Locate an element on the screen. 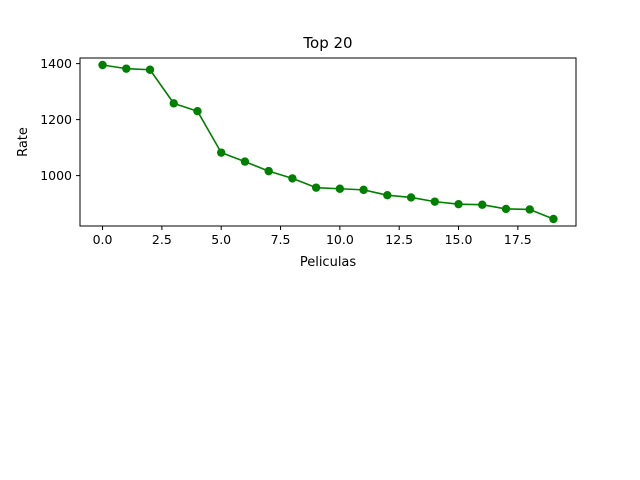 This screenshot has width=640, height=480. x-axis: 0.0 2.5 5.0 7.5 10.0 12.5 15.0 17.5 is located at coordinates (312, 236).